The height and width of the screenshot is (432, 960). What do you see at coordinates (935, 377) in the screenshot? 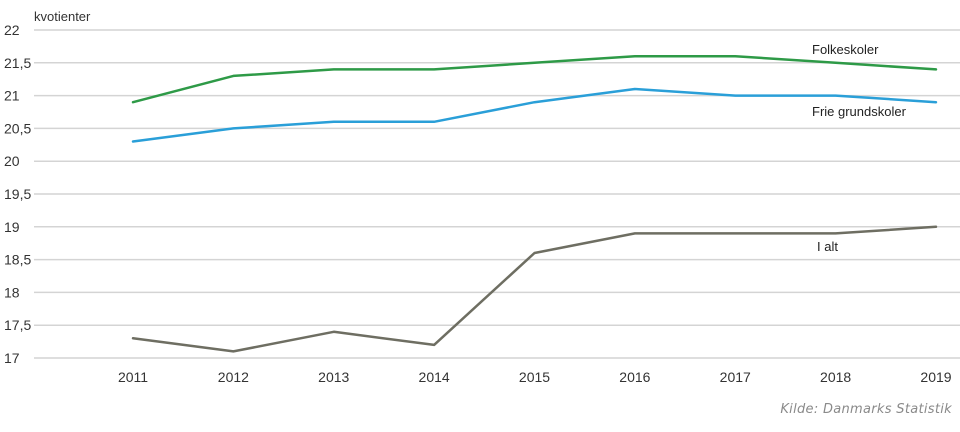
I see `x-tick-label: 2019` at bounding box center [935, 377].